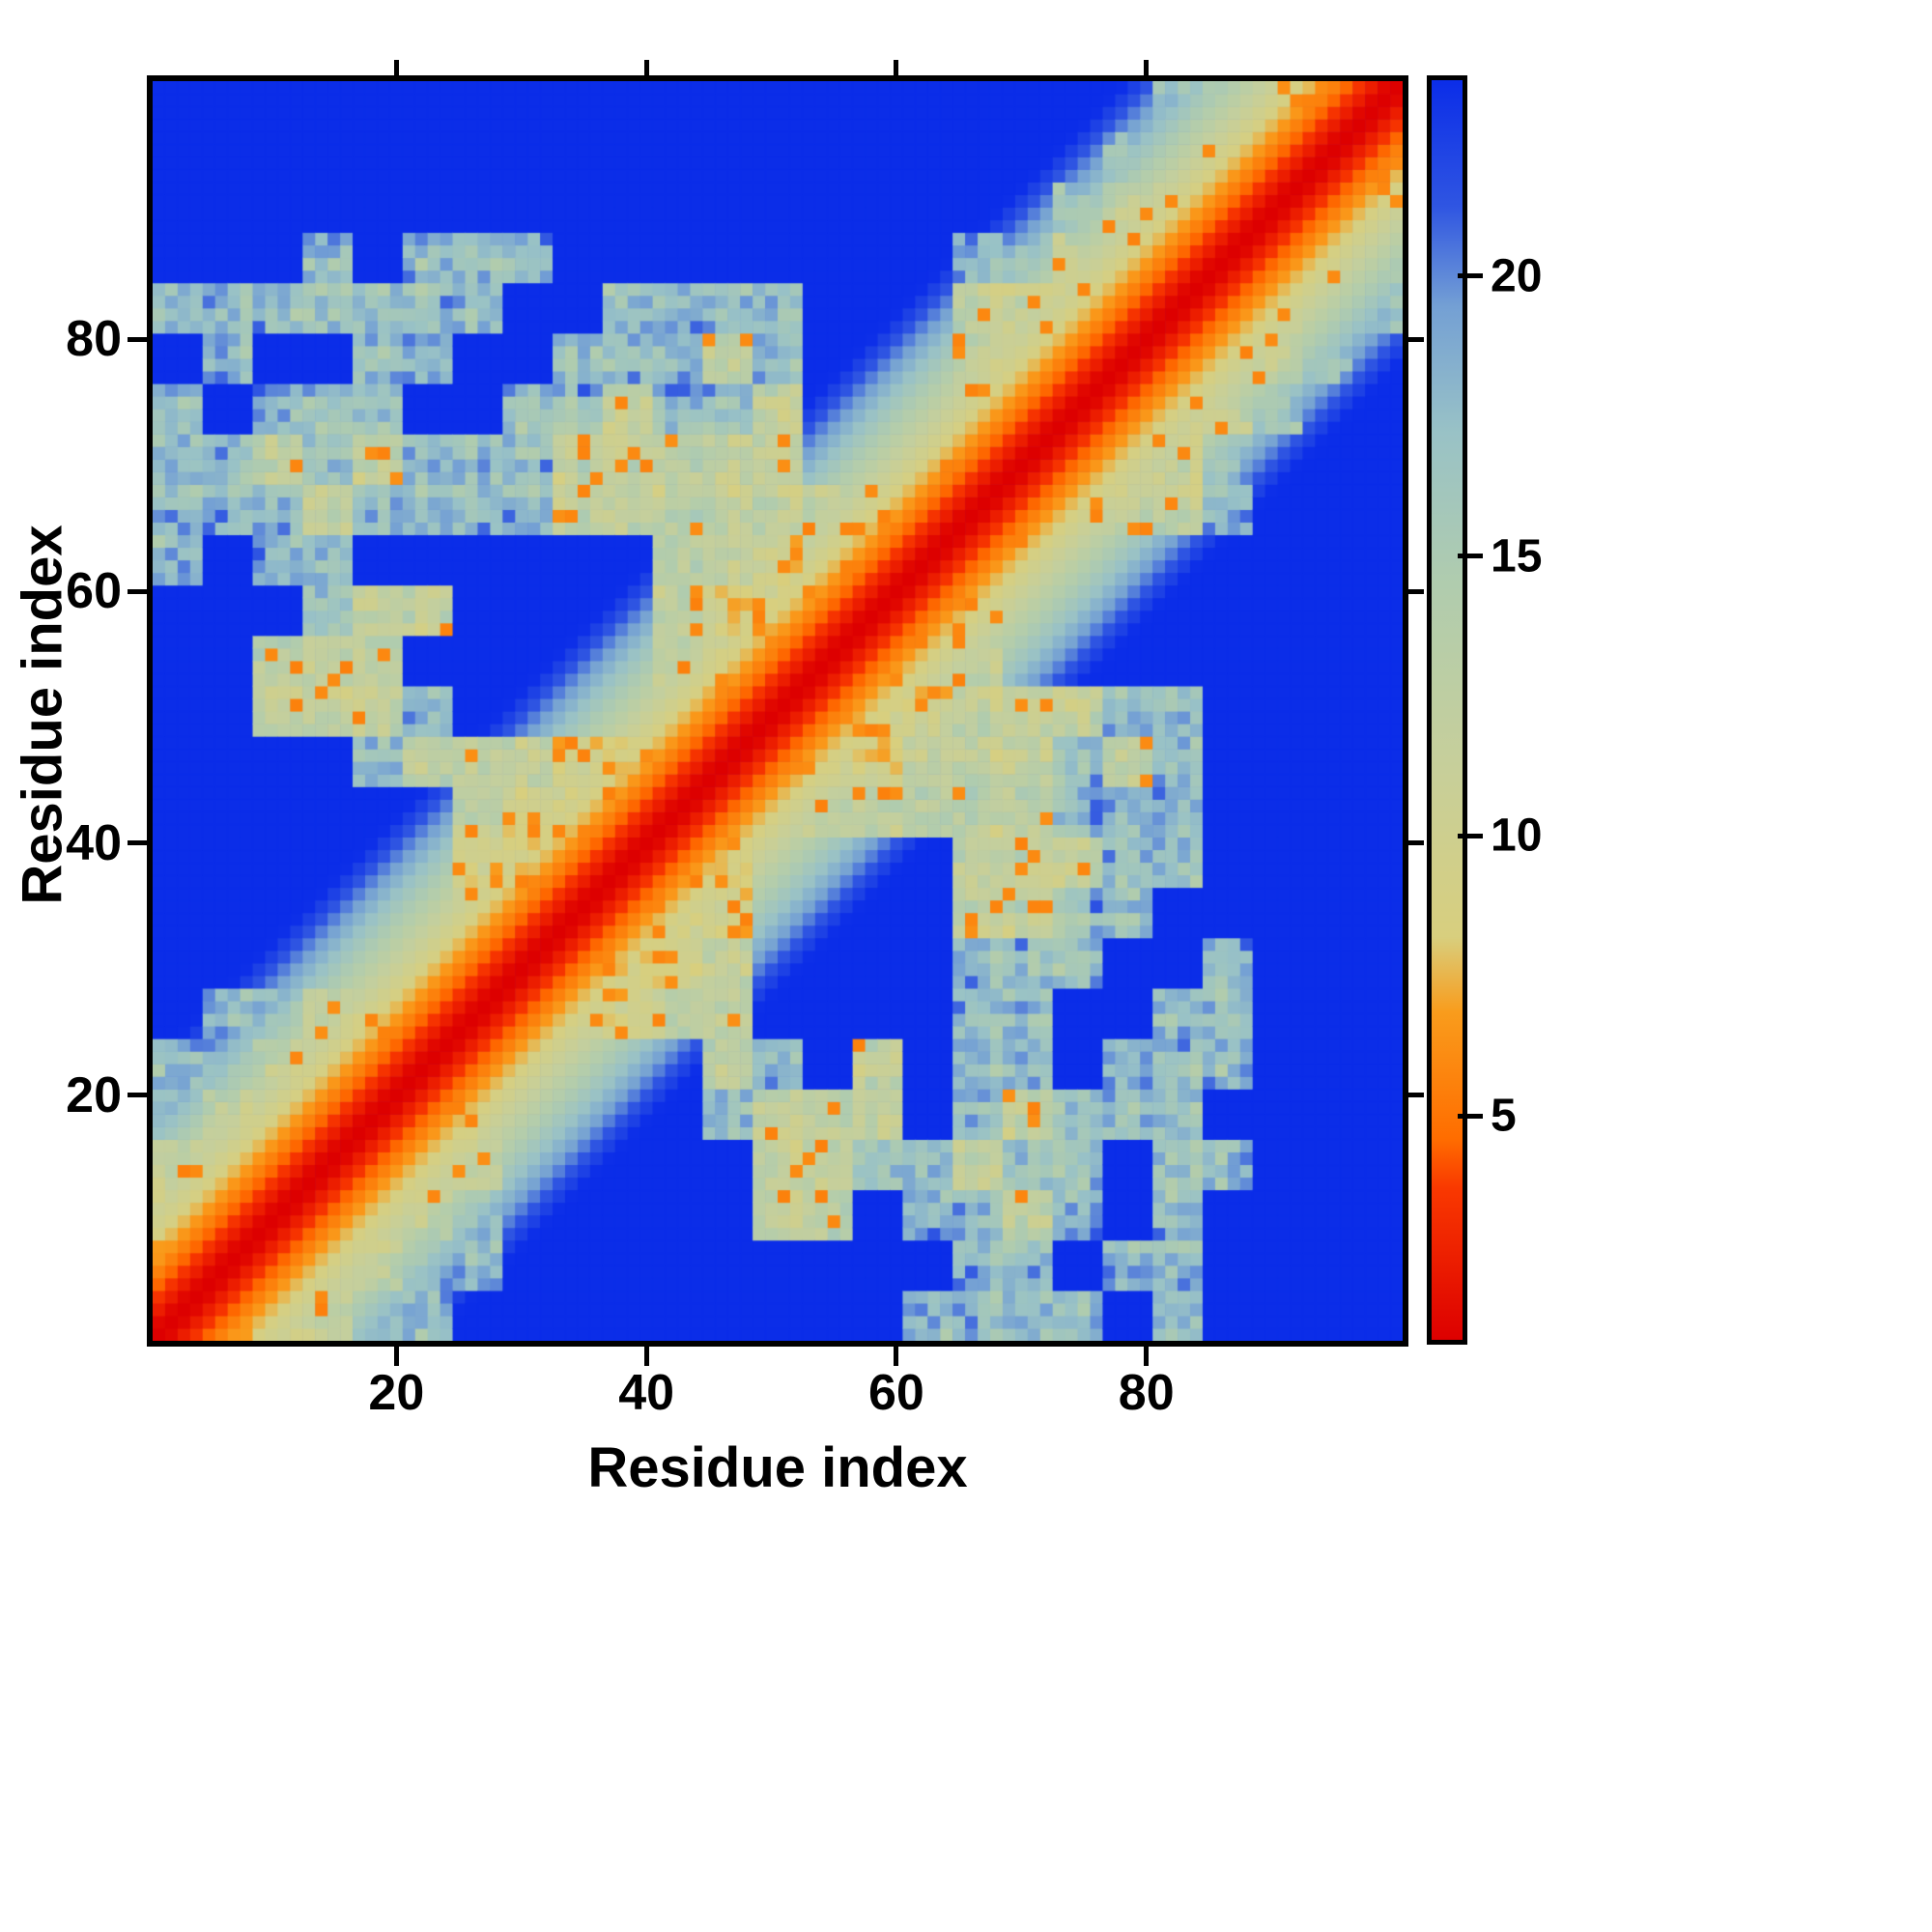 Image resolution: width=1932 pixels, height=1932 pixels. I want to click on x-tick-label: 40, so click(646, 1393).